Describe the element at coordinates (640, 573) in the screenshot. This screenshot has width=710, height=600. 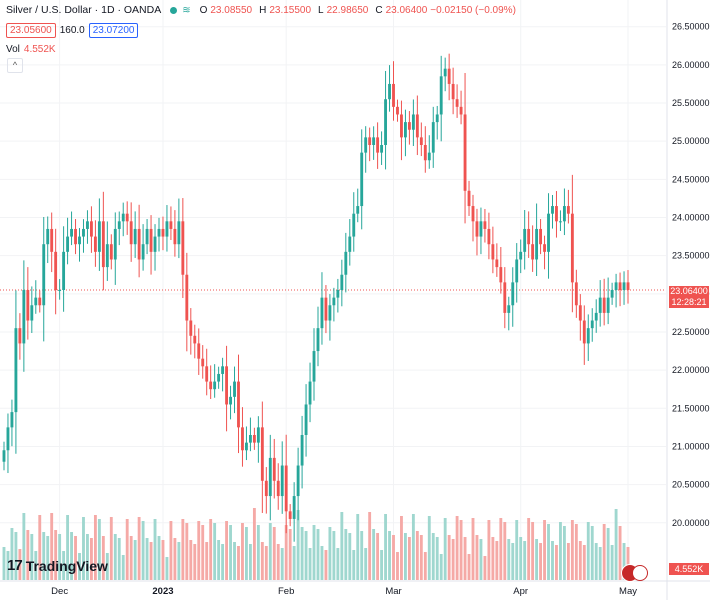
I see `event-flag-icon` at that location.